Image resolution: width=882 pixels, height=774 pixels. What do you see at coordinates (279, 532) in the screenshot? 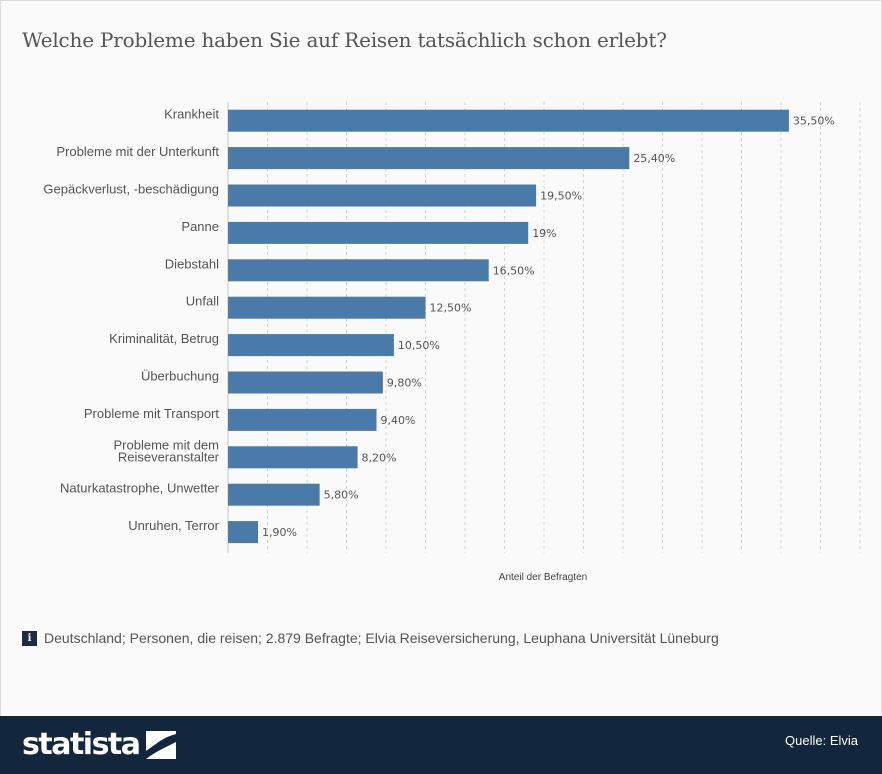
I see `value-label: 1,90%` at bounding box center [279, 532].